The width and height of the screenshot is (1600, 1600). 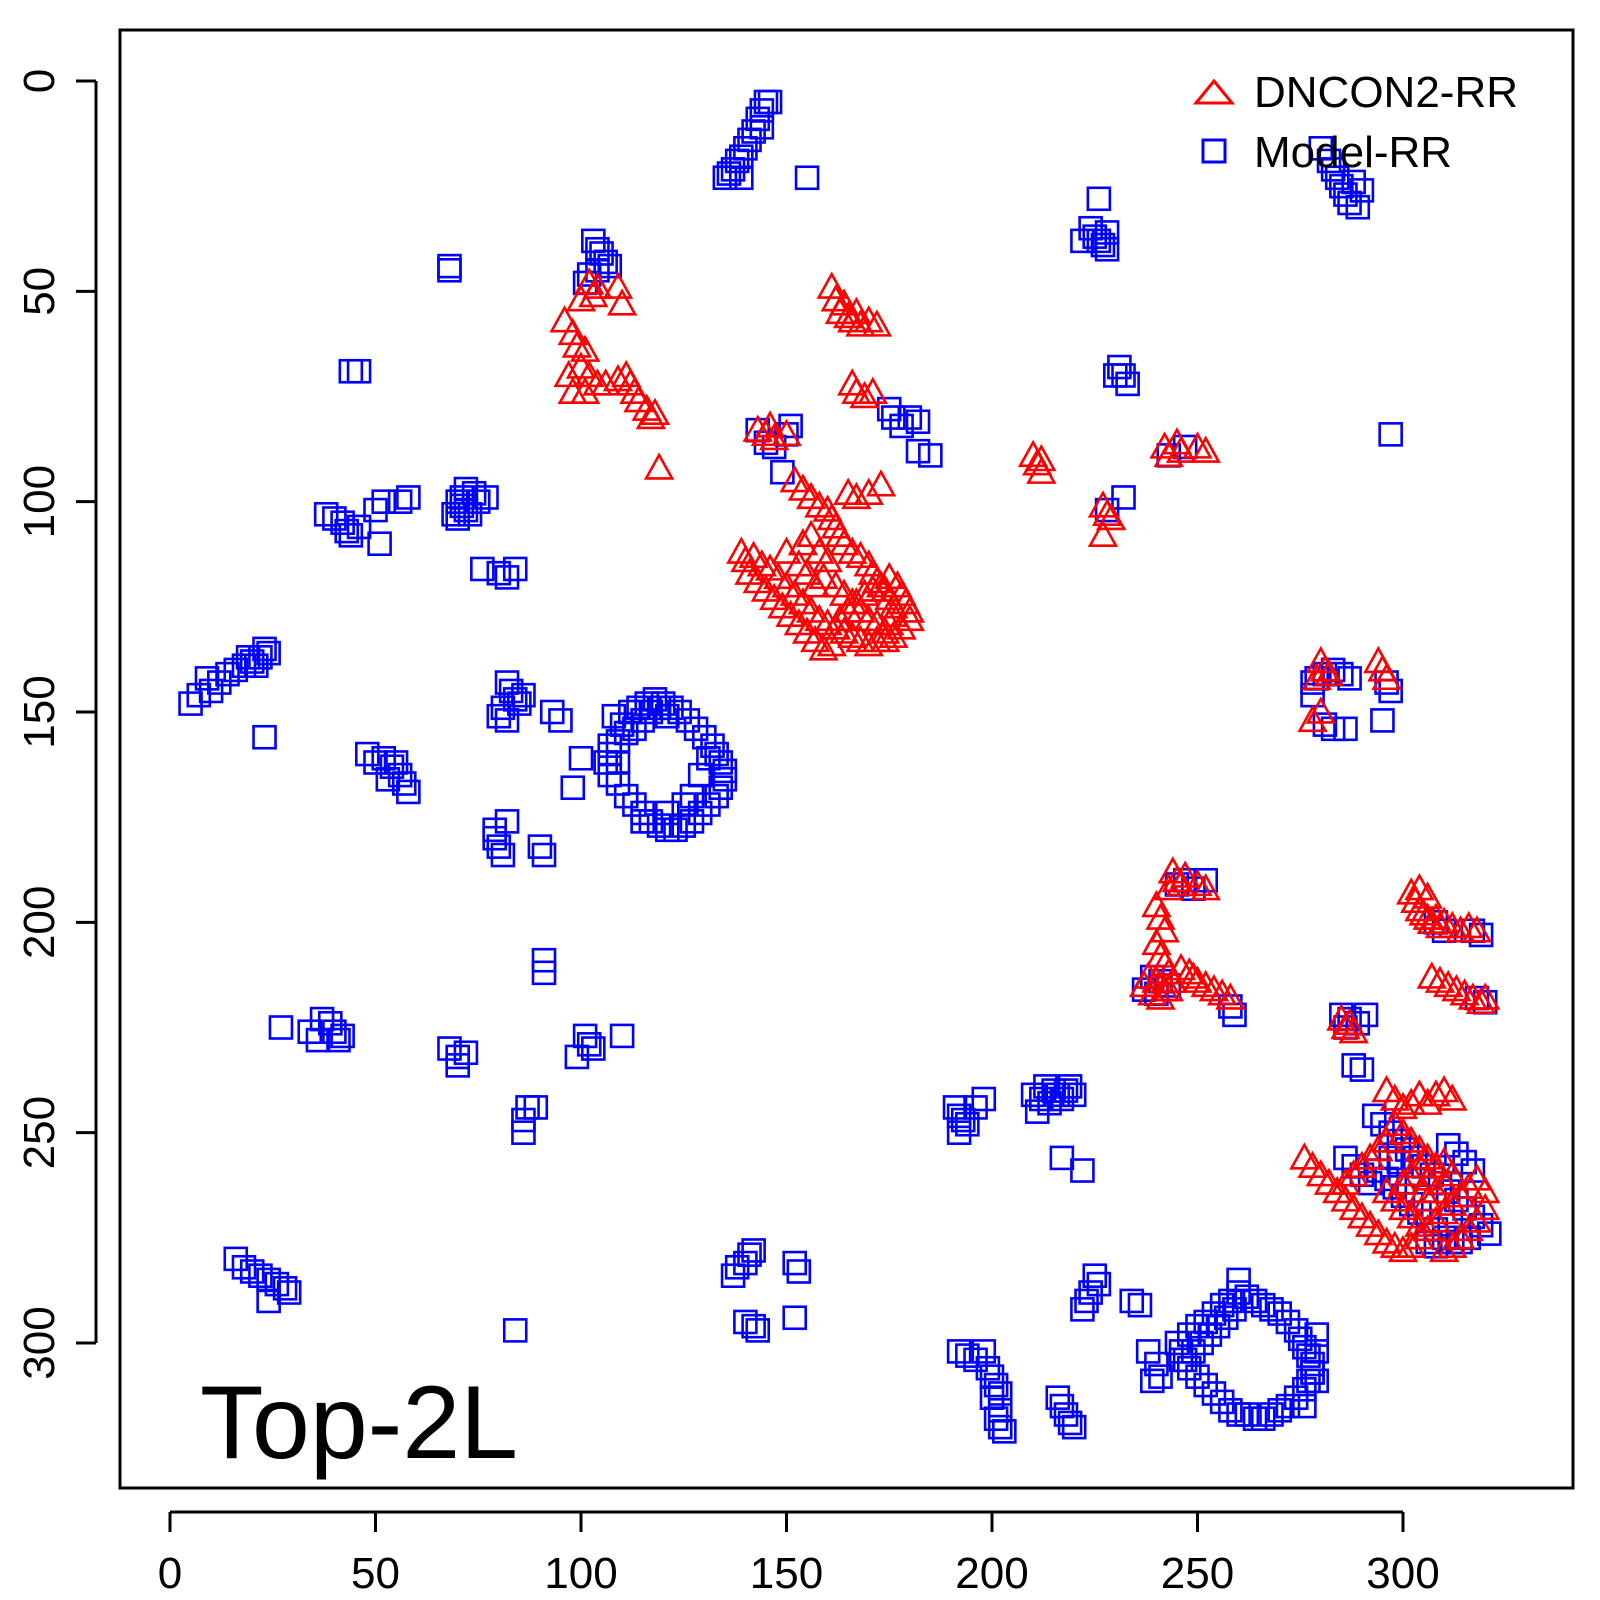 What do you see at coordinates (359, 1423) in the screenshot?
I see `panel-label: Top-2L` at bounding box center [359, 1423].